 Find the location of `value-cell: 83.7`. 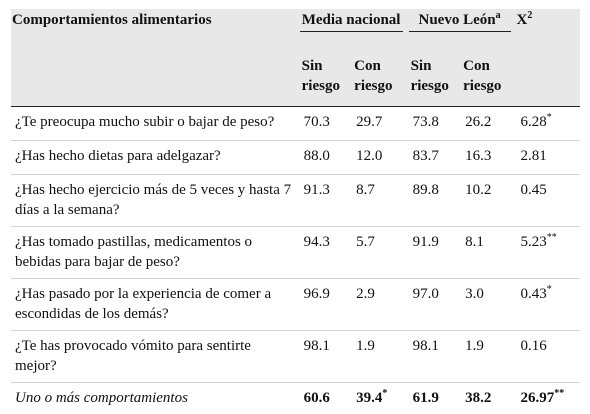

value-cell: 83.7 is located at coordinates (435, 158).